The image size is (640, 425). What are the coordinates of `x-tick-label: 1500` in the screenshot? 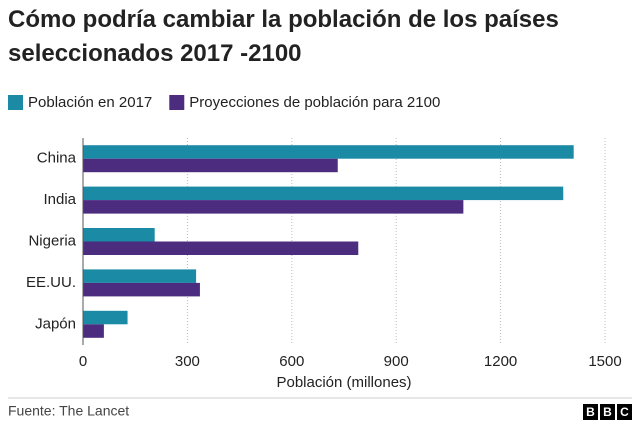 It's located at (604, 361).